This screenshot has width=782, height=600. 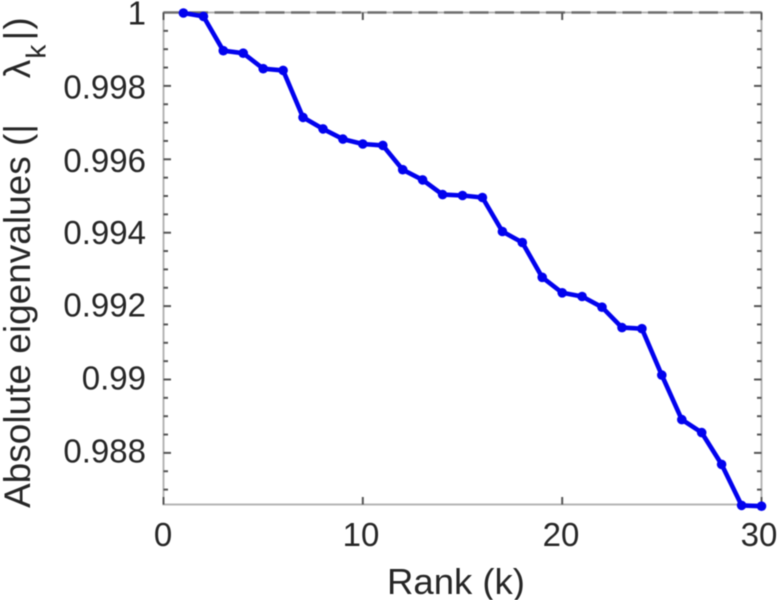 I want to click on svg-text: 10, so click(x=361, y=534).